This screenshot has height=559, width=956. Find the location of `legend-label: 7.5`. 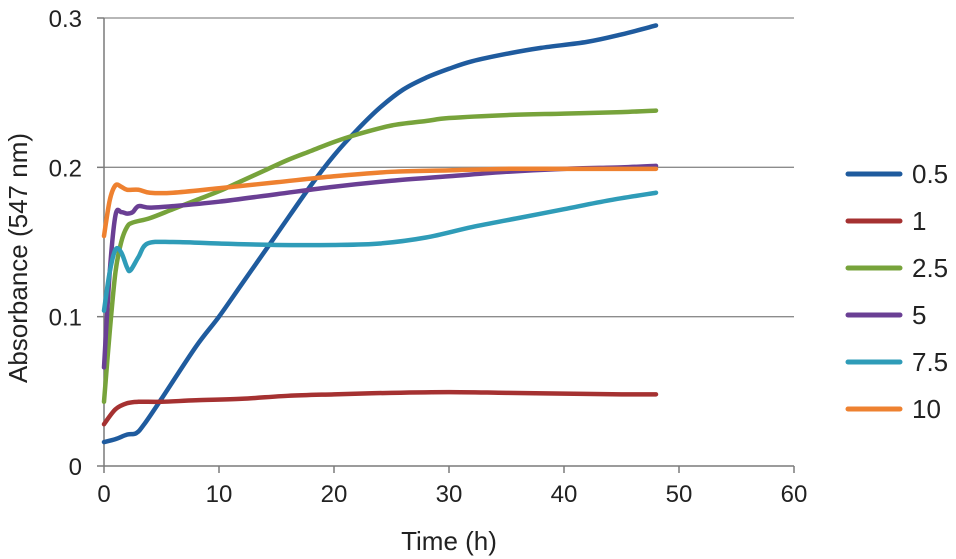

legend-label: 7.5 is located at coordinates (930, 362).